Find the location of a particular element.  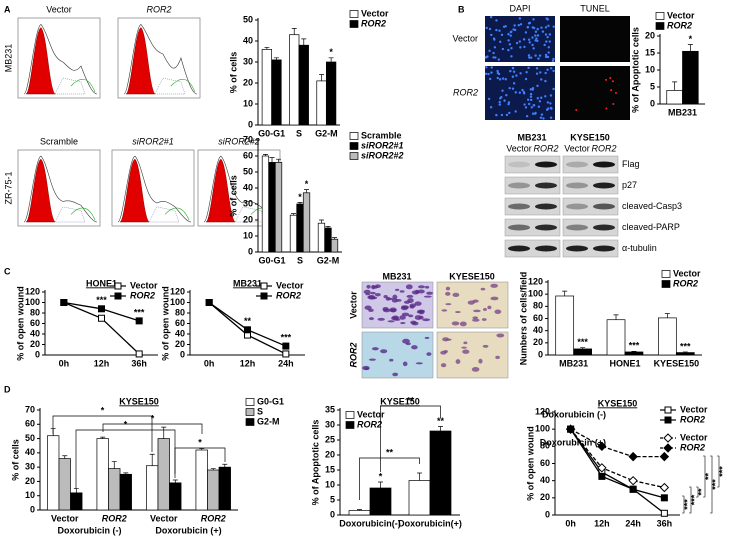

y-tick-label: 60 is located at coordinates (545, 463).